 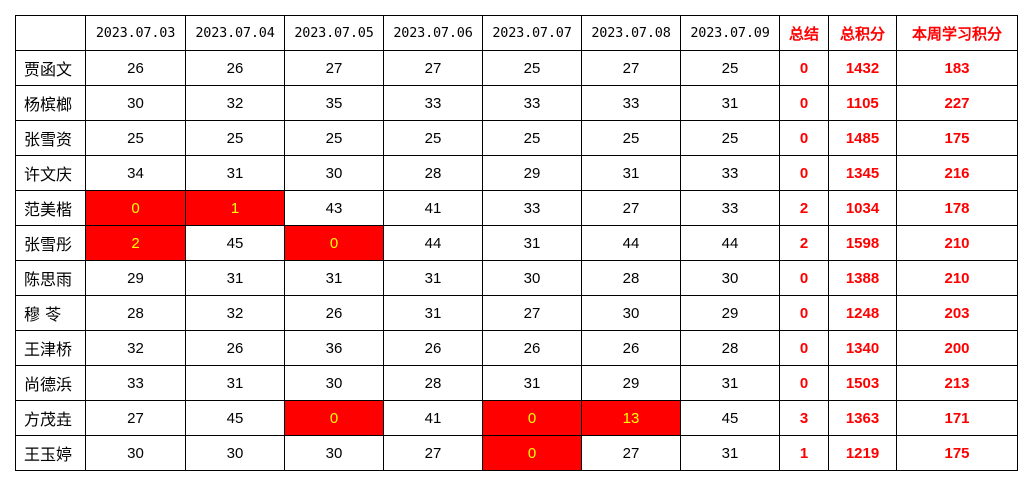 I want to click on weekly-score-cell: 216, so click(x=957, y=173).